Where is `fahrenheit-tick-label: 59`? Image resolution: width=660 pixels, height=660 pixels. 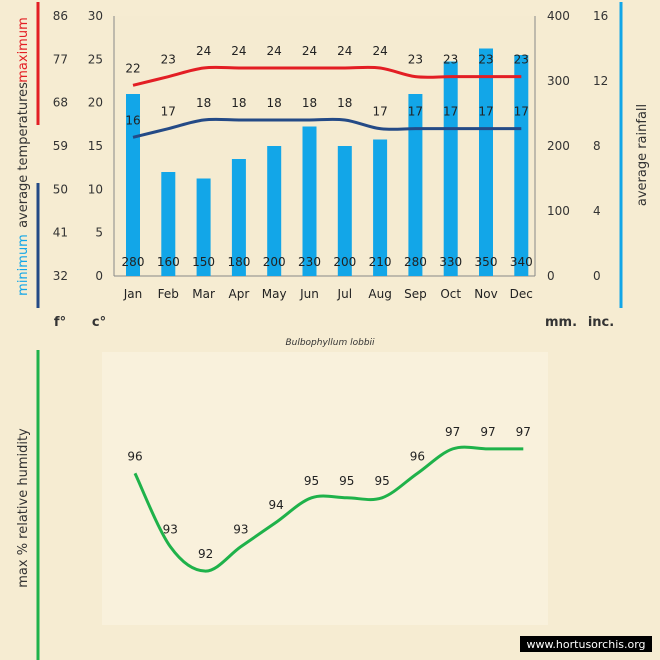 fahrenheit-tick-label: 59 is located at coordinates (60, 146).